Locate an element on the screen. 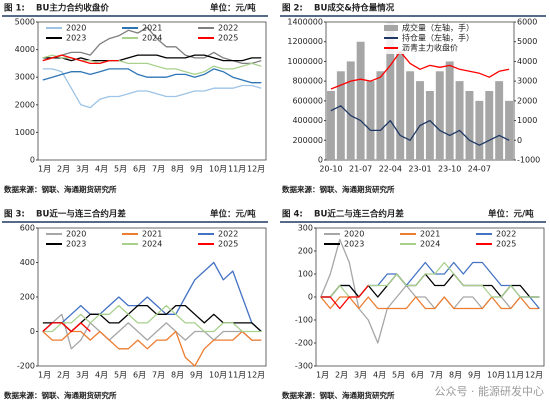 The image size is (550, 408). chart-title: BU近一与连三合约月差 is located at coordinates (81, 214).